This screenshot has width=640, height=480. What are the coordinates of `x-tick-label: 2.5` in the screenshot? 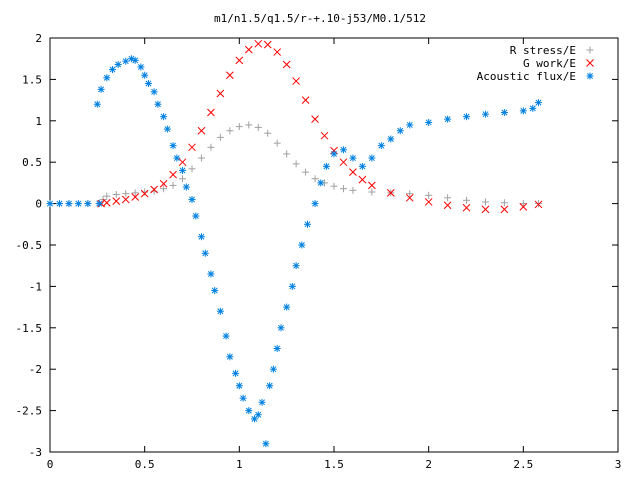 It's located at (523, 464).